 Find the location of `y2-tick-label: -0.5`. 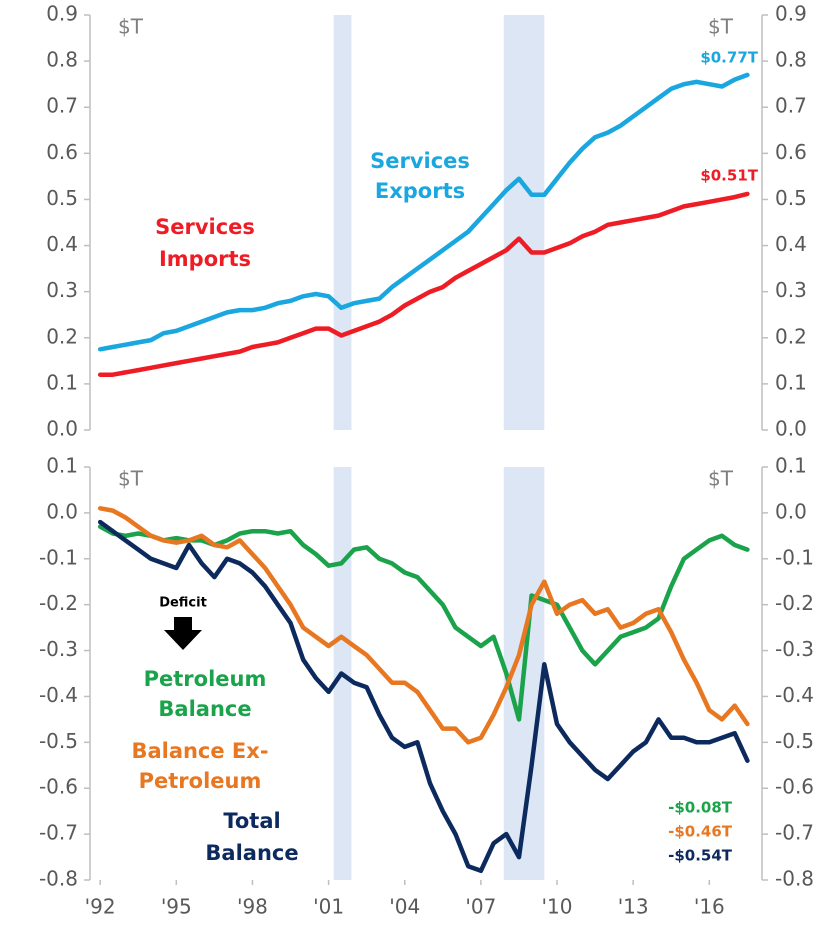

y2-tick-label: -0.5 is located at coordinates (794, 741).